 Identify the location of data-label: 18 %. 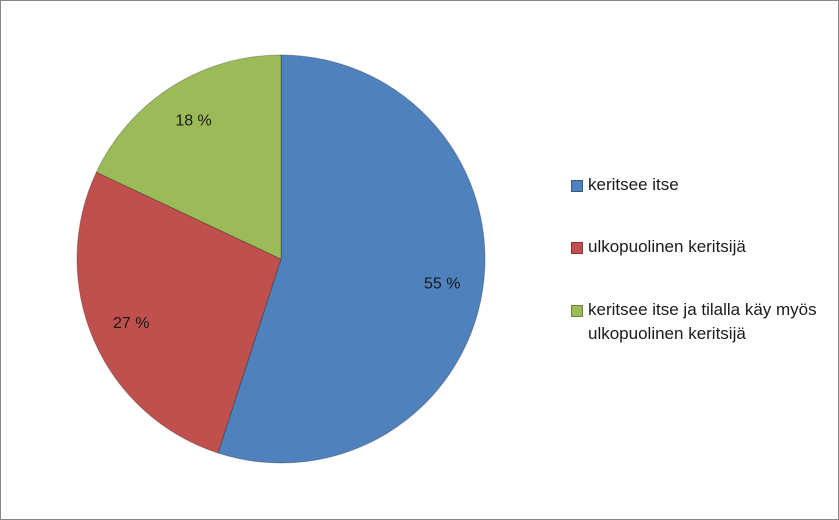
(193, 120).